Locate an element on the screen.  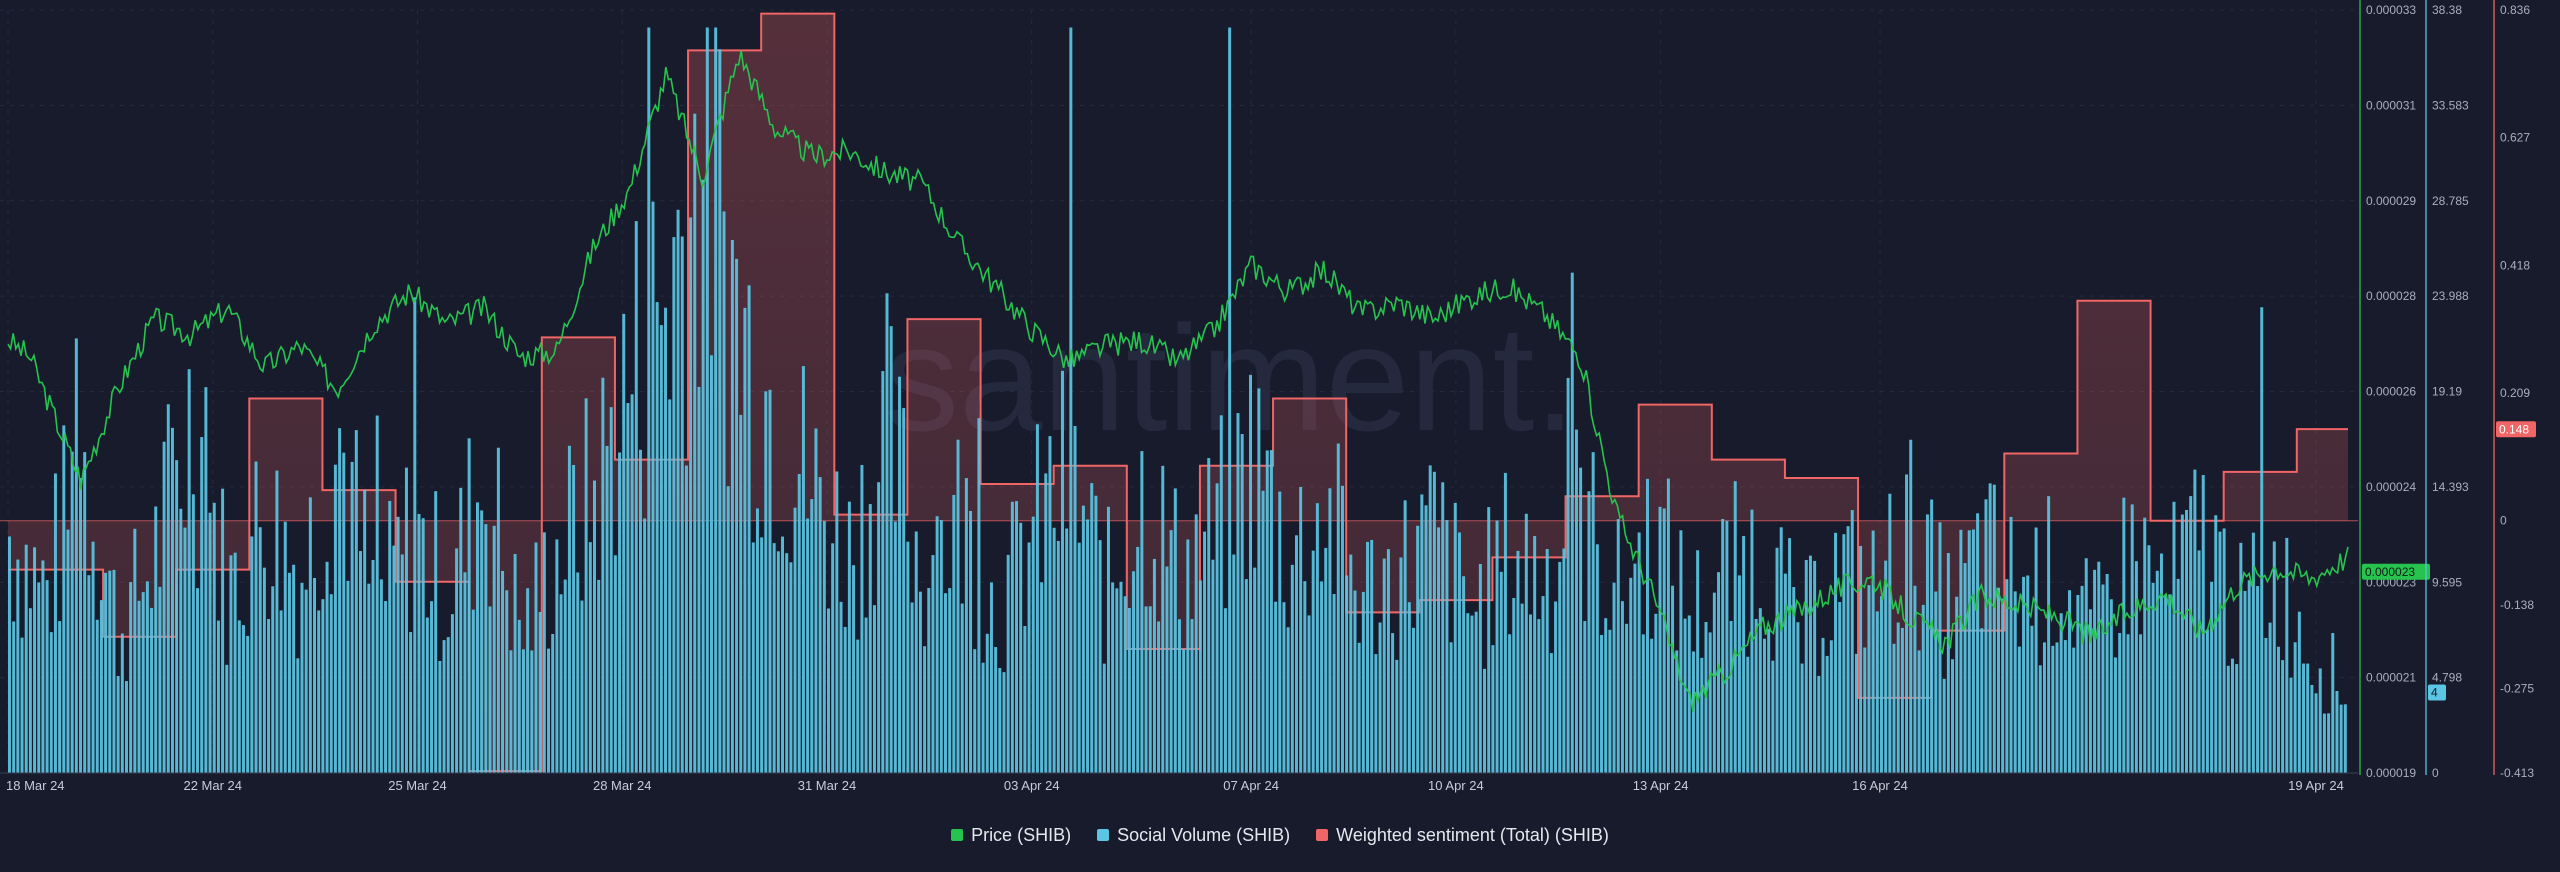
legend-item-price: Price (SHIB) is located at coordinates (1011, 835).